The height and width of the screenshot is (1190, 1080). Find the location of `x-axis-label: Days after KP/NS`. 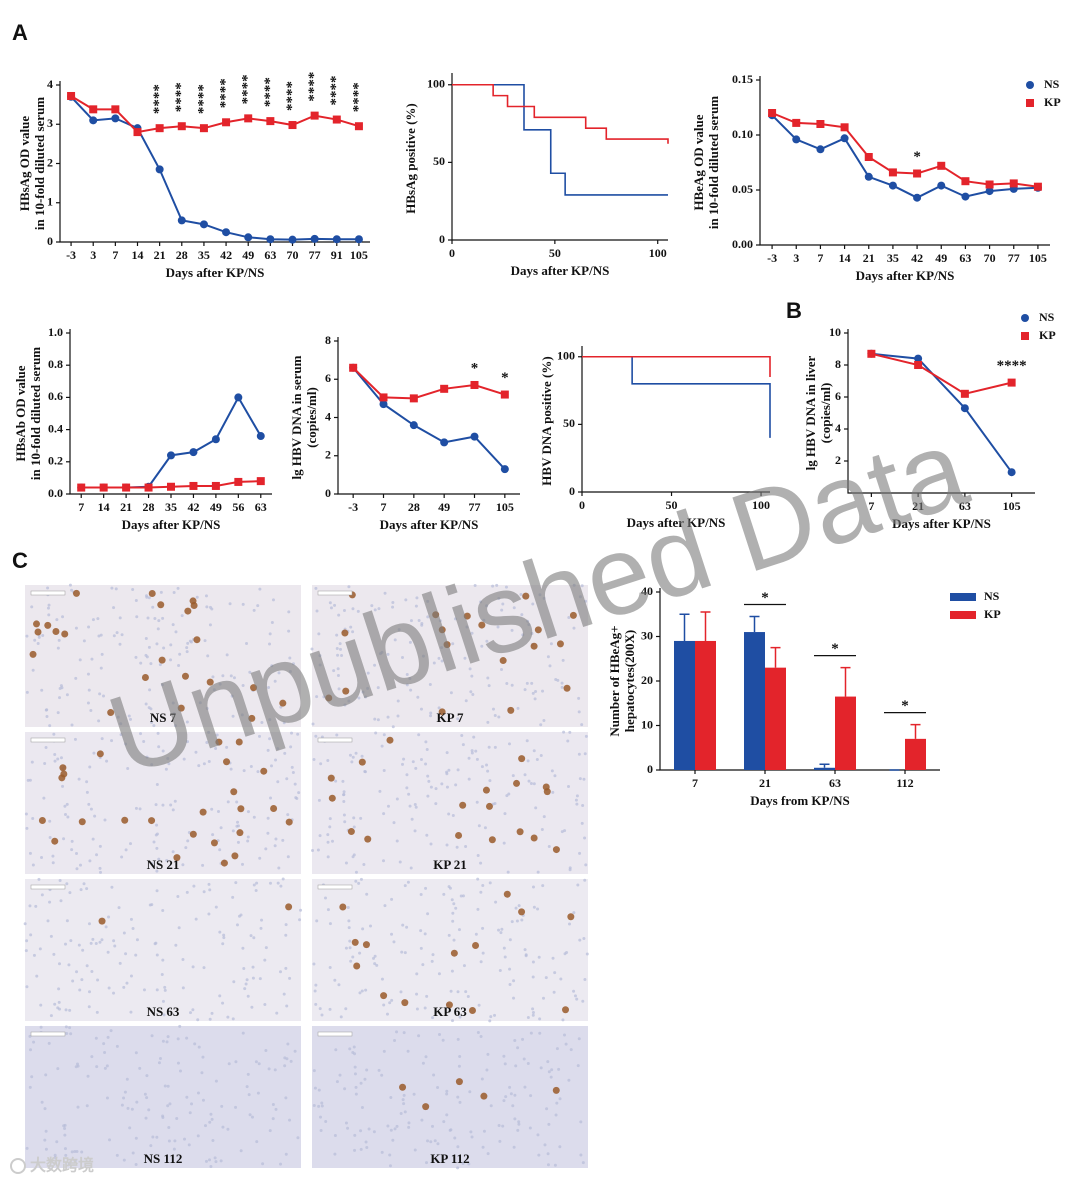

x-axis-label: Days after KP/NS is located at coordinates (560, 270).